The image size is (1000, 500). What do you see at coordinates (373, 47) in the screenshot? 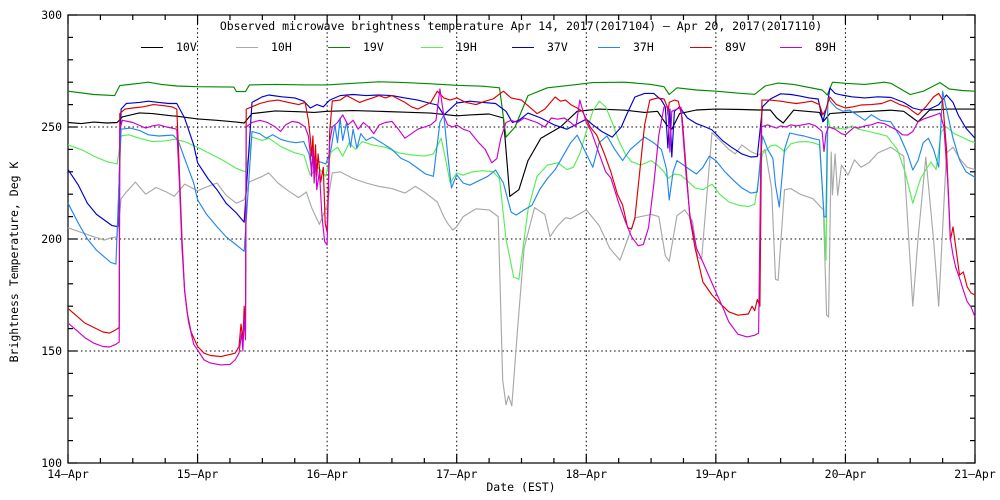
I see `legend-label: 19V` at bounding box center [373, 47].